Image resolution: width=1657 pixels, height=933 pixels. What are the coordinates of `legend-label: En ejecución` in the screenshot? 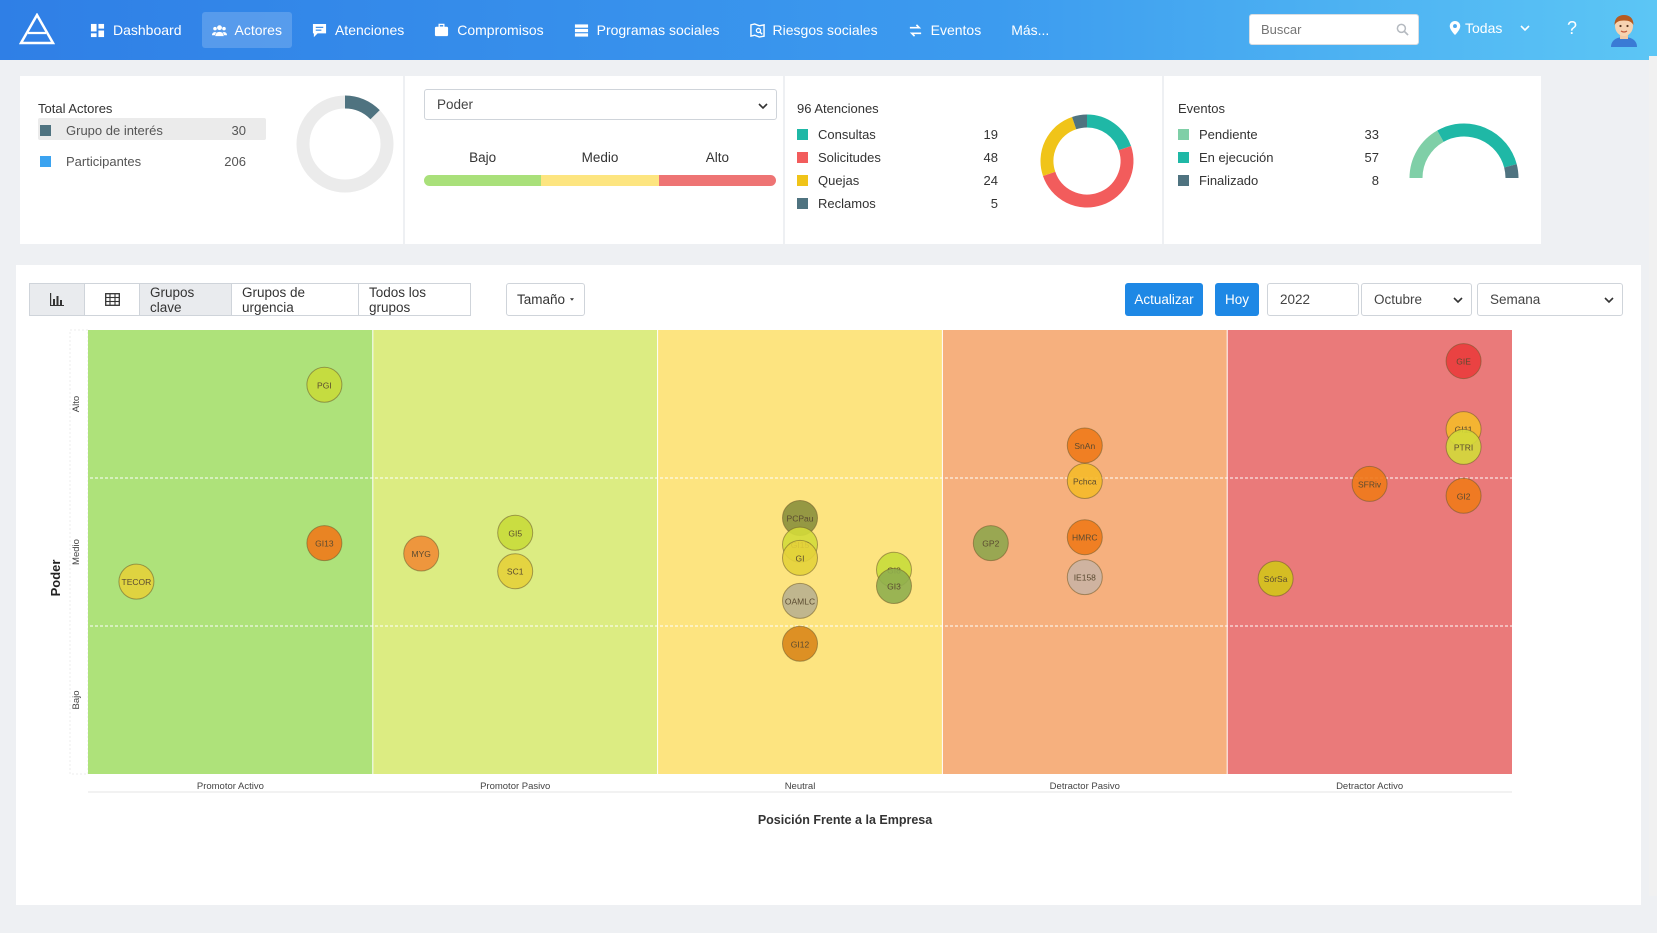 It's located at (1236, 157).